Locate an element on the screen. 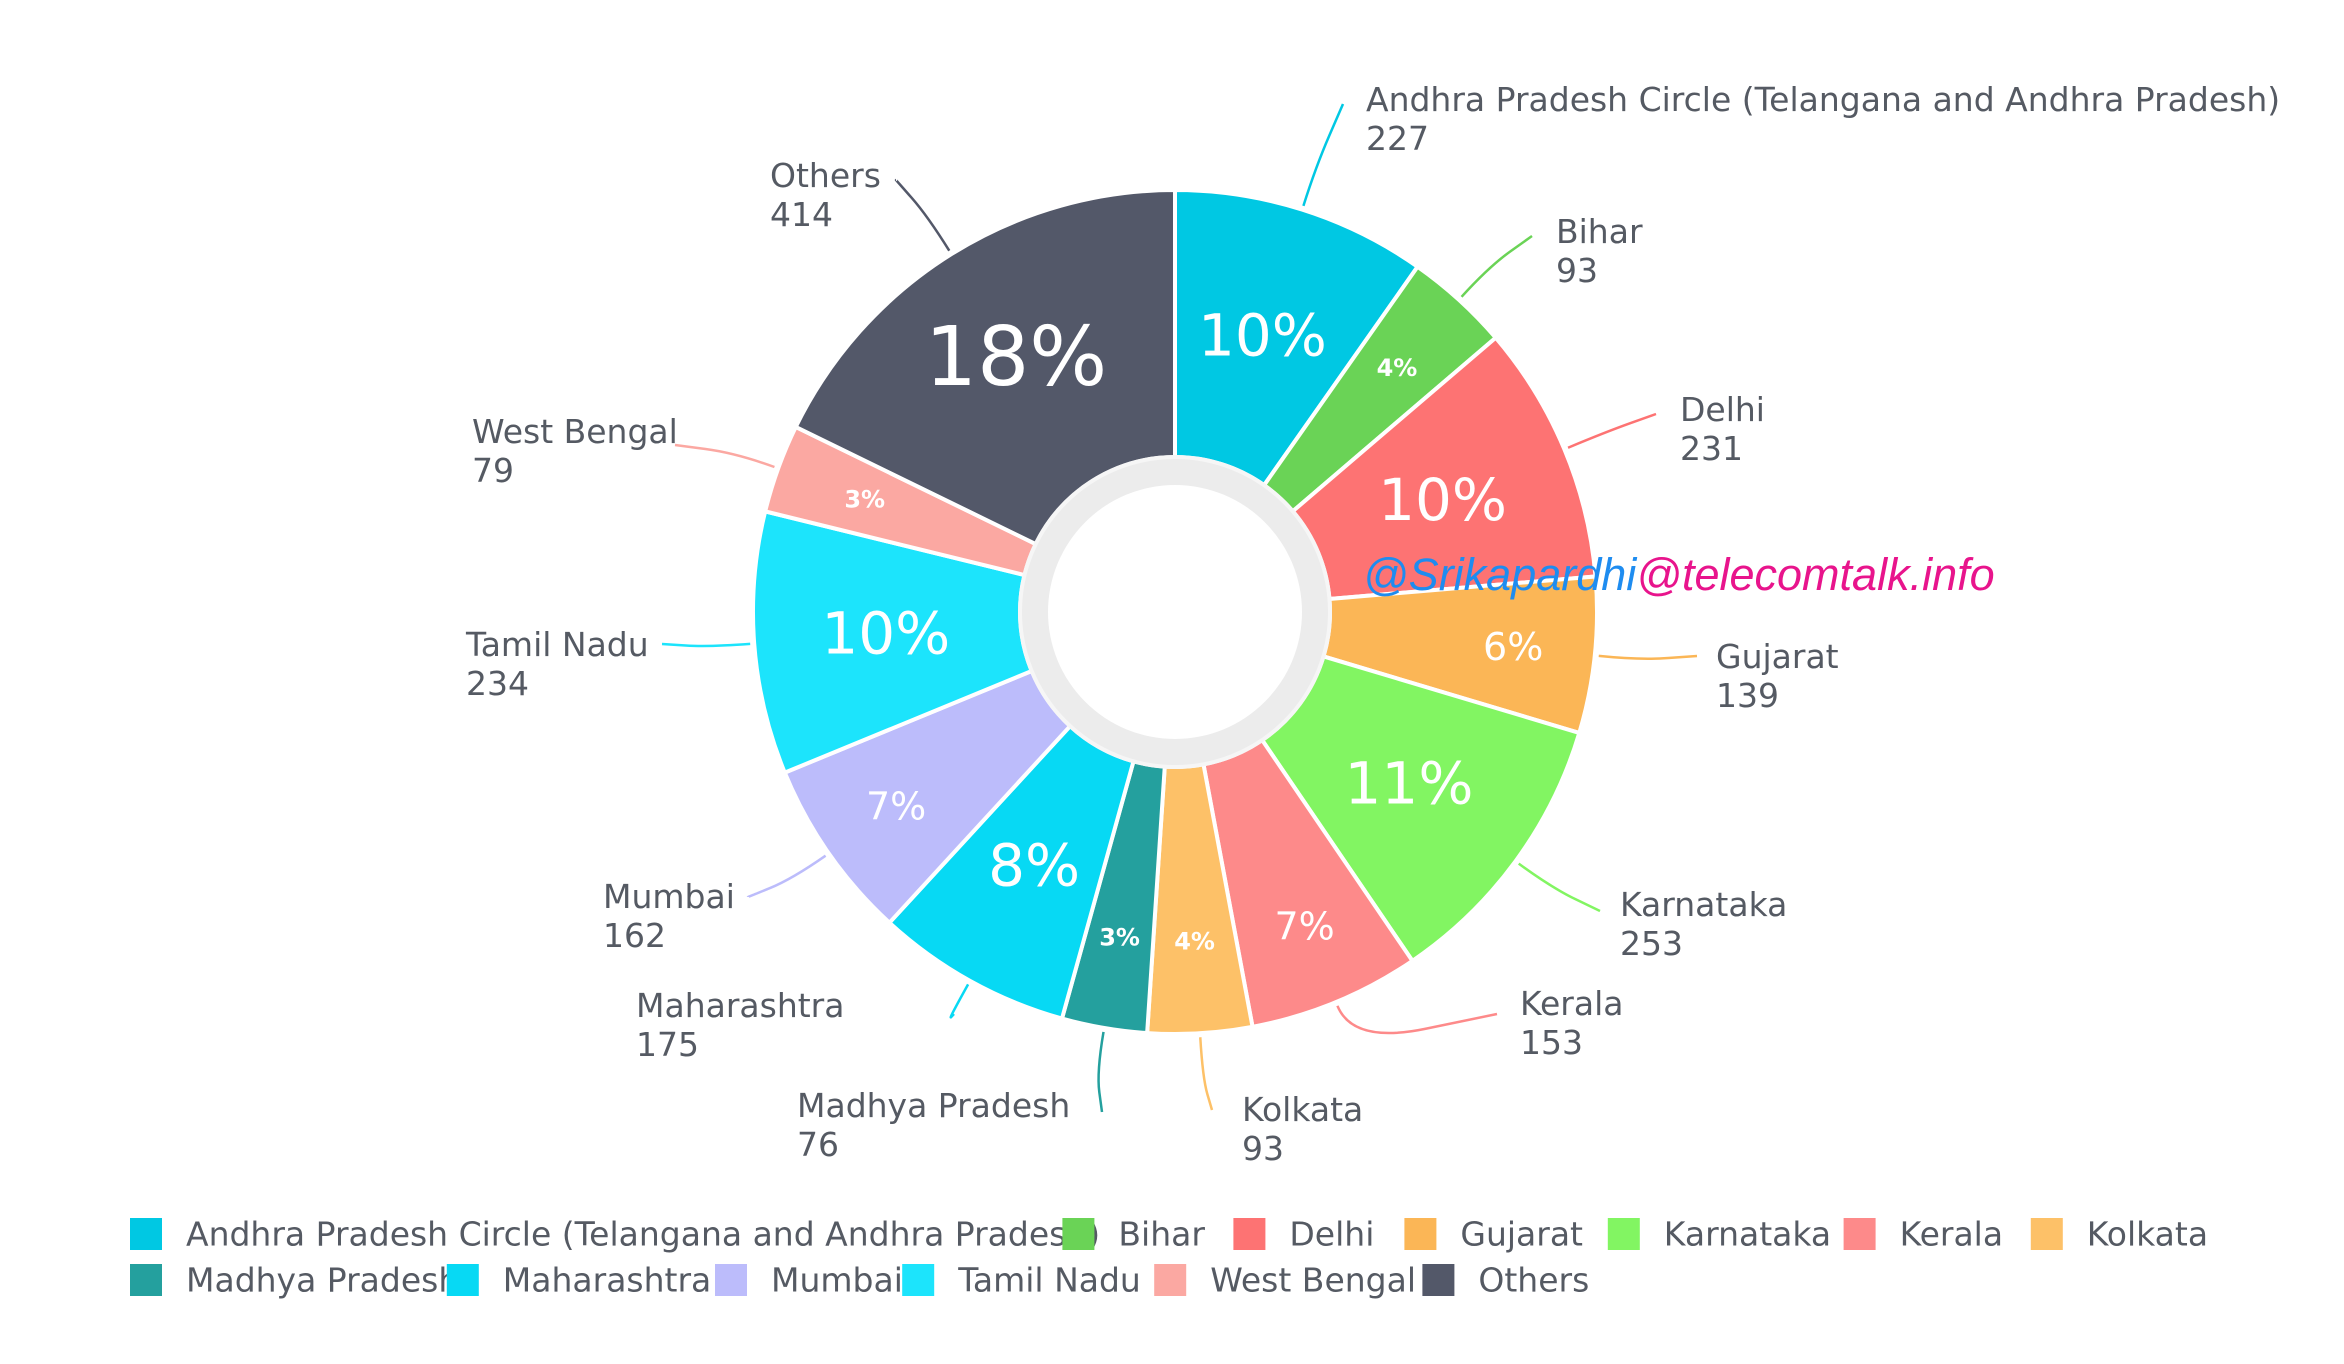  category-name-karnataka: Karnataka is located at coordinates (1703, 904).